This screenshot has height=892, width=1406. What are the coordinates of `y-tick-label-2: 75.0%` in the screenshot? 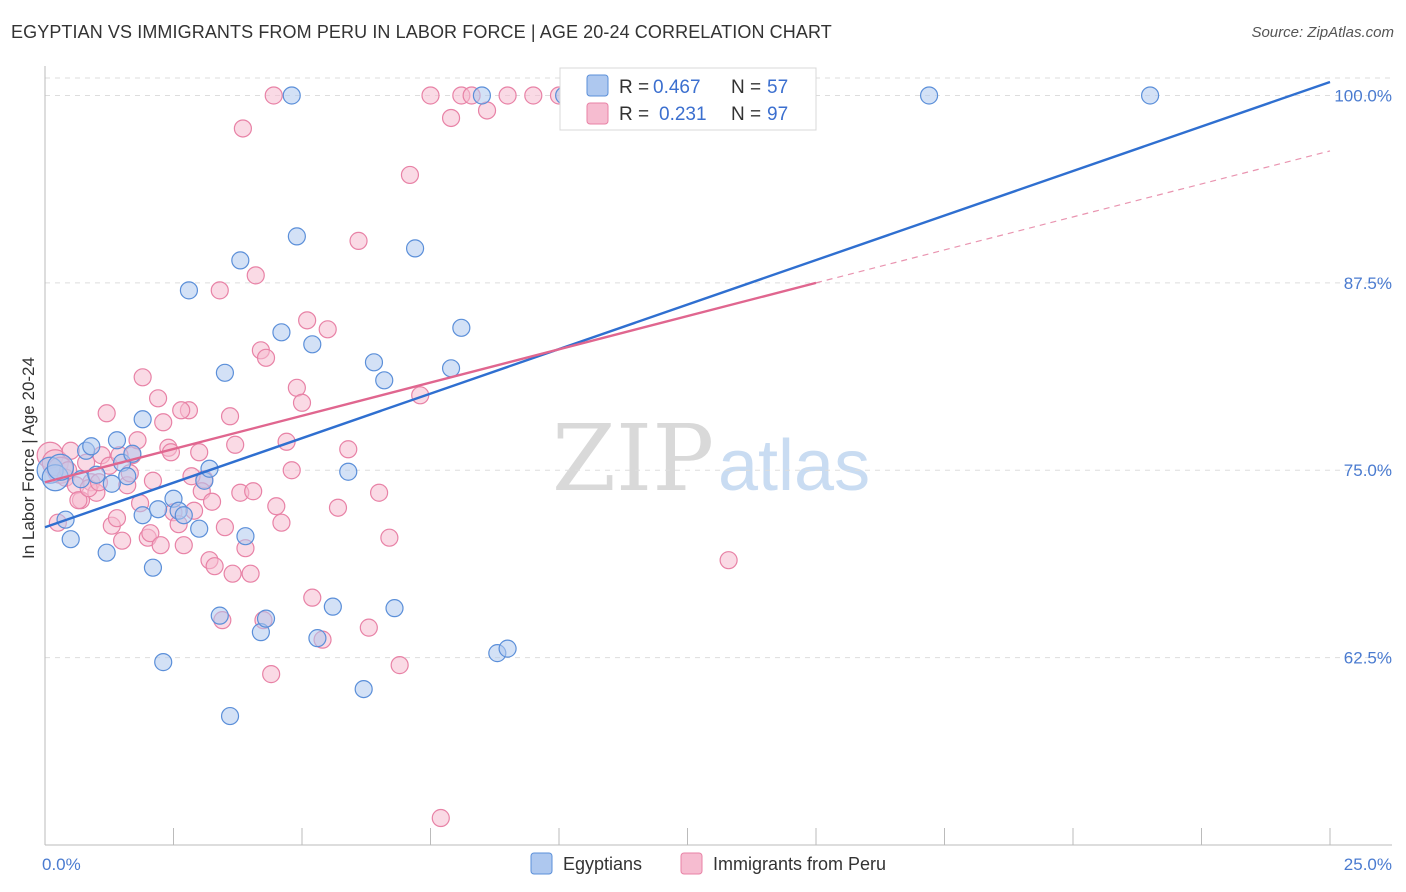 It's located at (1368, 470).